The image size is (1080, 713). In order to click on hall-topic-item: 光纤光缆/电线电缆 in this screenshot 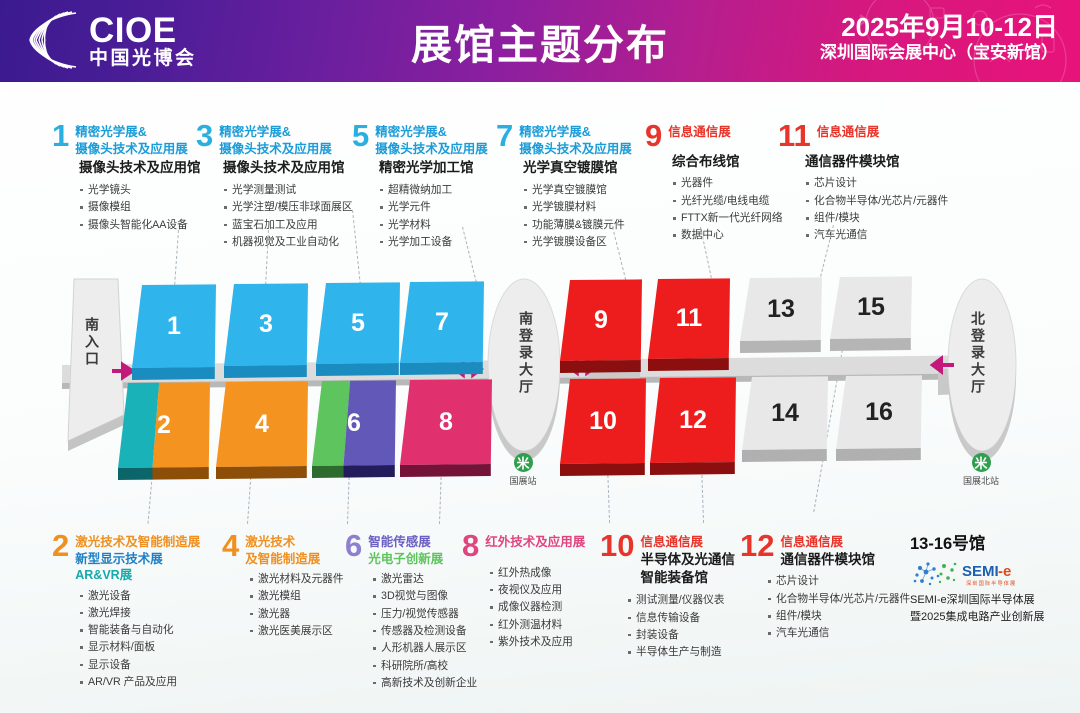, I will do `click(727, 201)`.